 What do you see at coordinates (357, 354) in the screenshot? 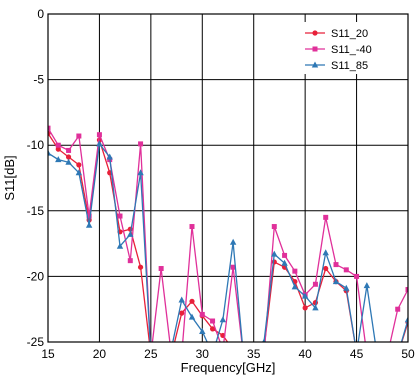
I see `x-tick-label: 45` at bounding box center [357, 354].